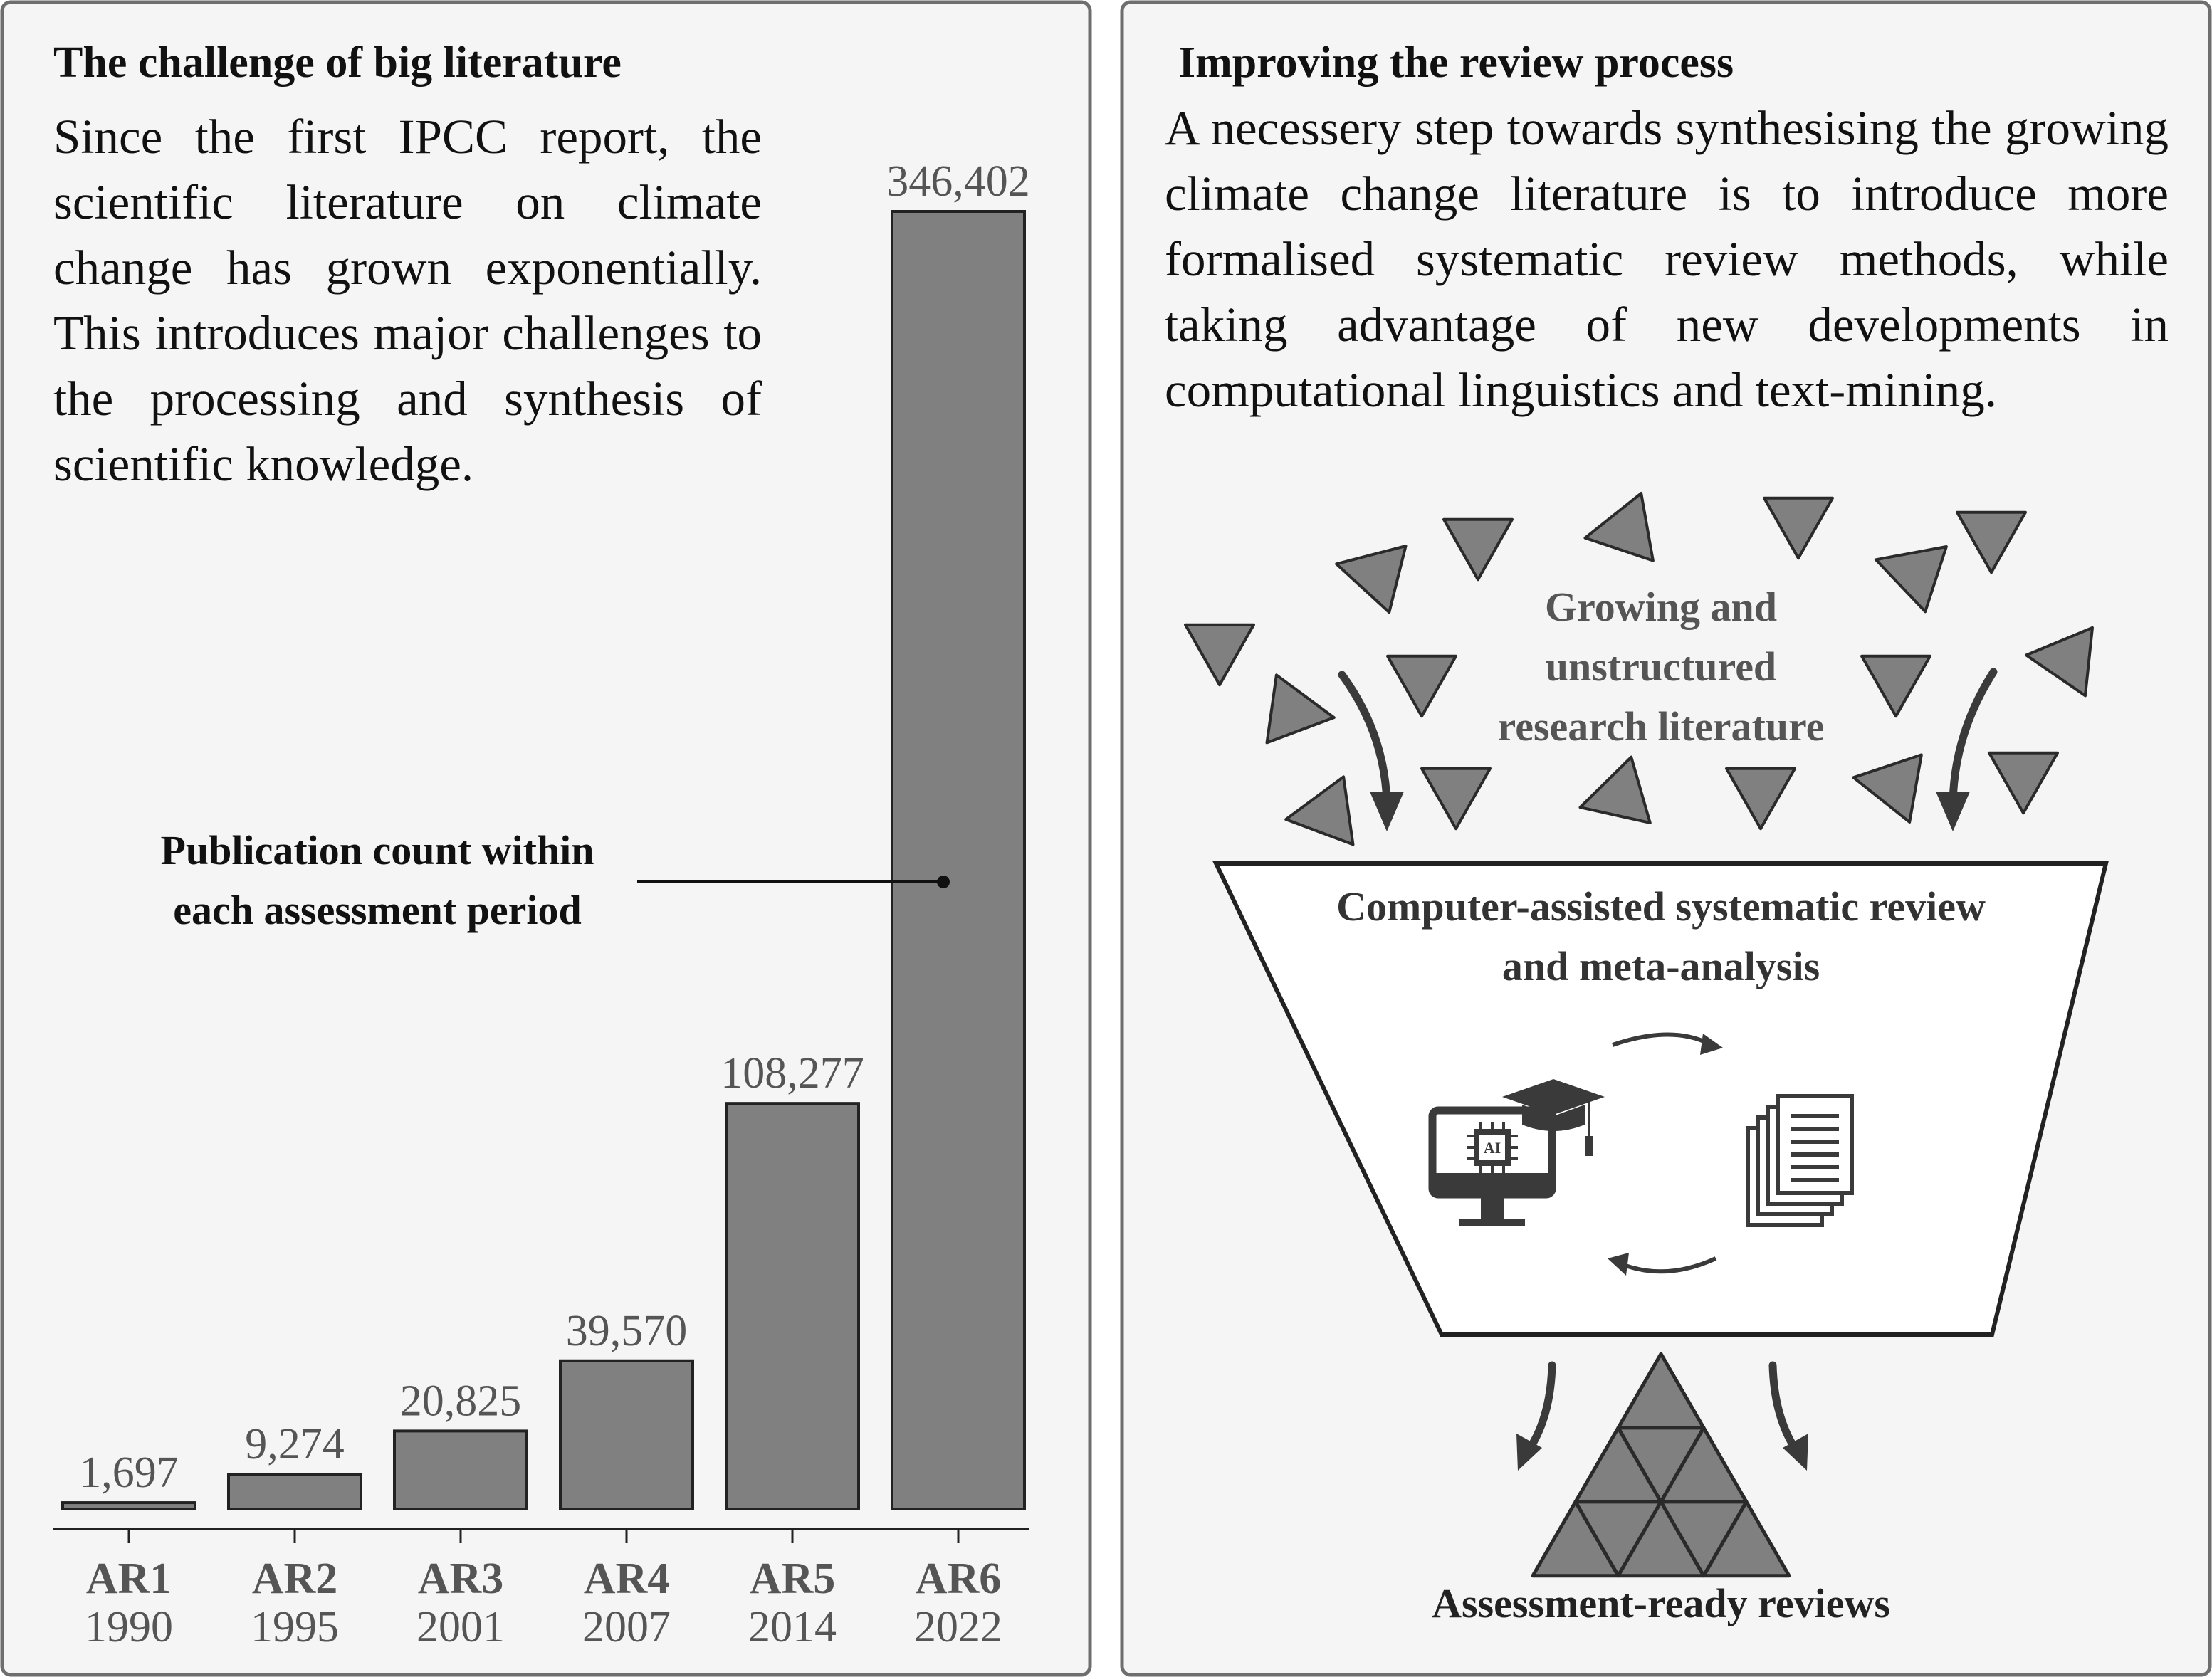 The image size is (2212, 1677). I want to click on annotation-line2: each assessment period, so click(378, 910).